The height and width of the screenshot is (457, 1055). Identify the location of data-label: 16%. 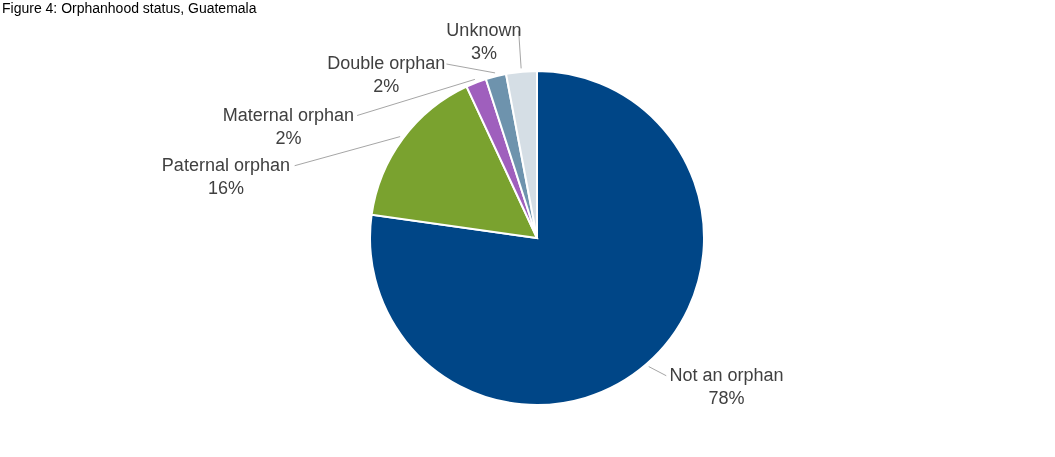
(225, 187).